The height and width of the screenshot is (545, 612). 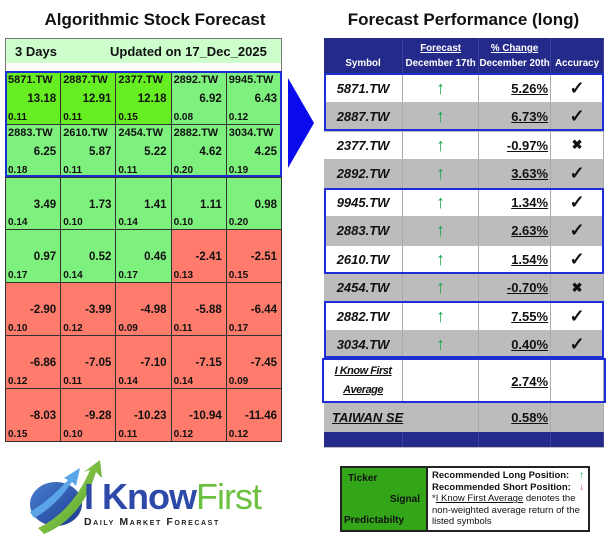 What do you see at coordinates (464, 174) in the screenshot?
I see `table-row: 2892.TW ↑ 3.63% ✓` at bounding box center [464, 174].